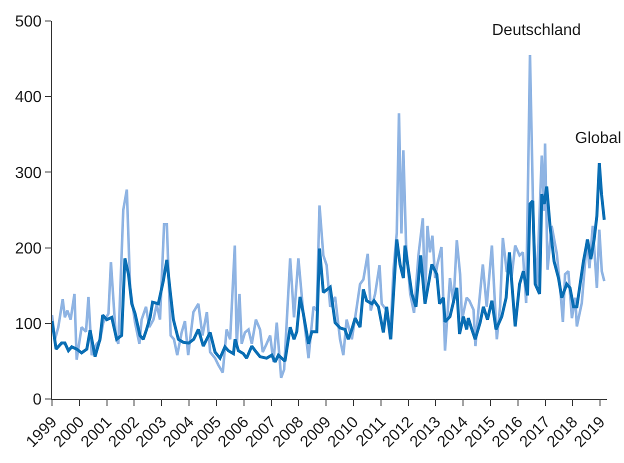 The image size is (624, 463). I want to click on y-tick-label: 500, so click(28, 22).